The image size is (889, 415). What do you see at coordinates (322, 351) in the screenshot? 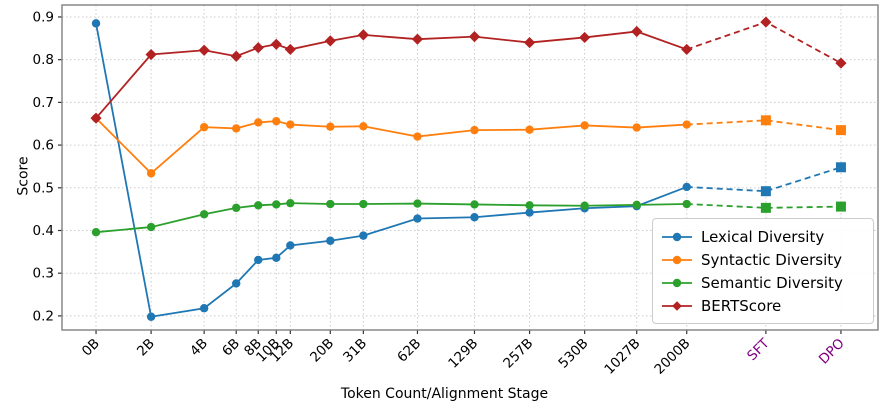
I see `x-tick-label-20b: 20B` at bounding box center [322, 351].